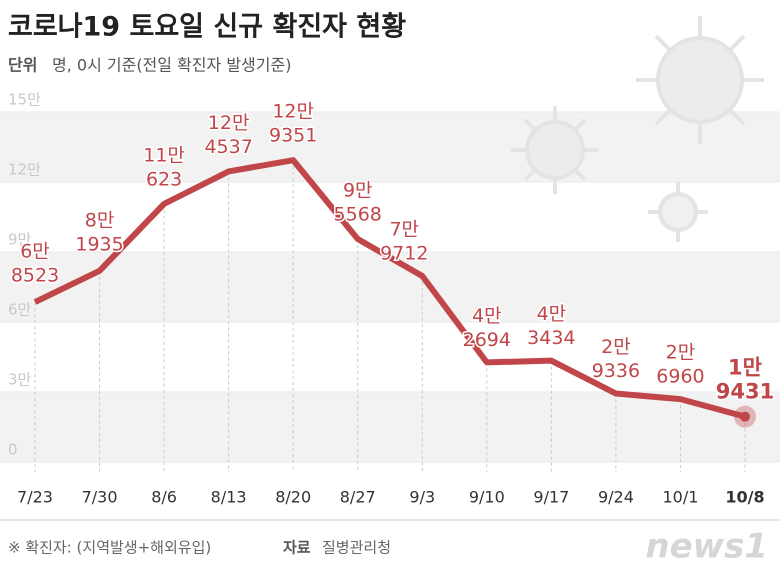 The image size is (780, 586). Describe the element at coordinates (680, 497) in the screenshot. I see `x-tick-label: 10/1` at that location.